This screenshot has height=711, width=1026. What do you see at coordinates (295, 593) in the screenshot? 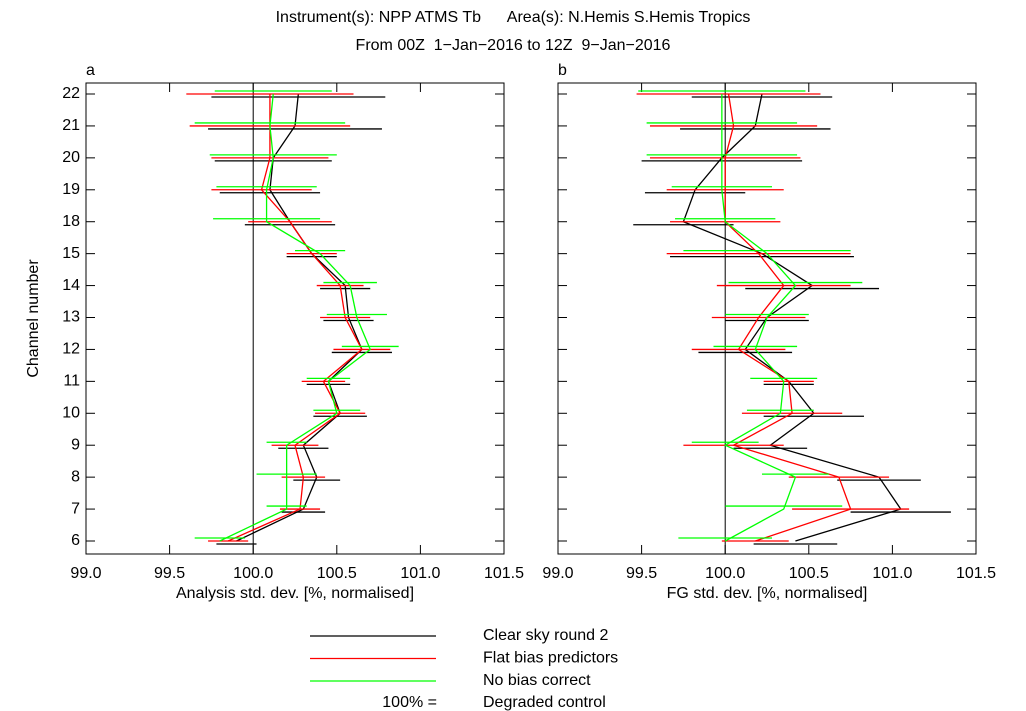
I see `x-axis-label: Analysis std. dev. [%, normalised]` at bounding box center [295, 593].